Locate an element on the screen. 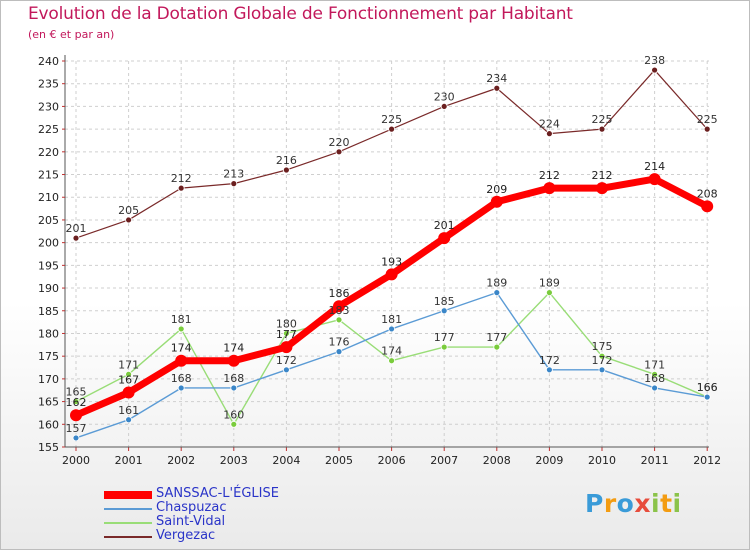  data-label: 183 is located at coordinates (339, 310).